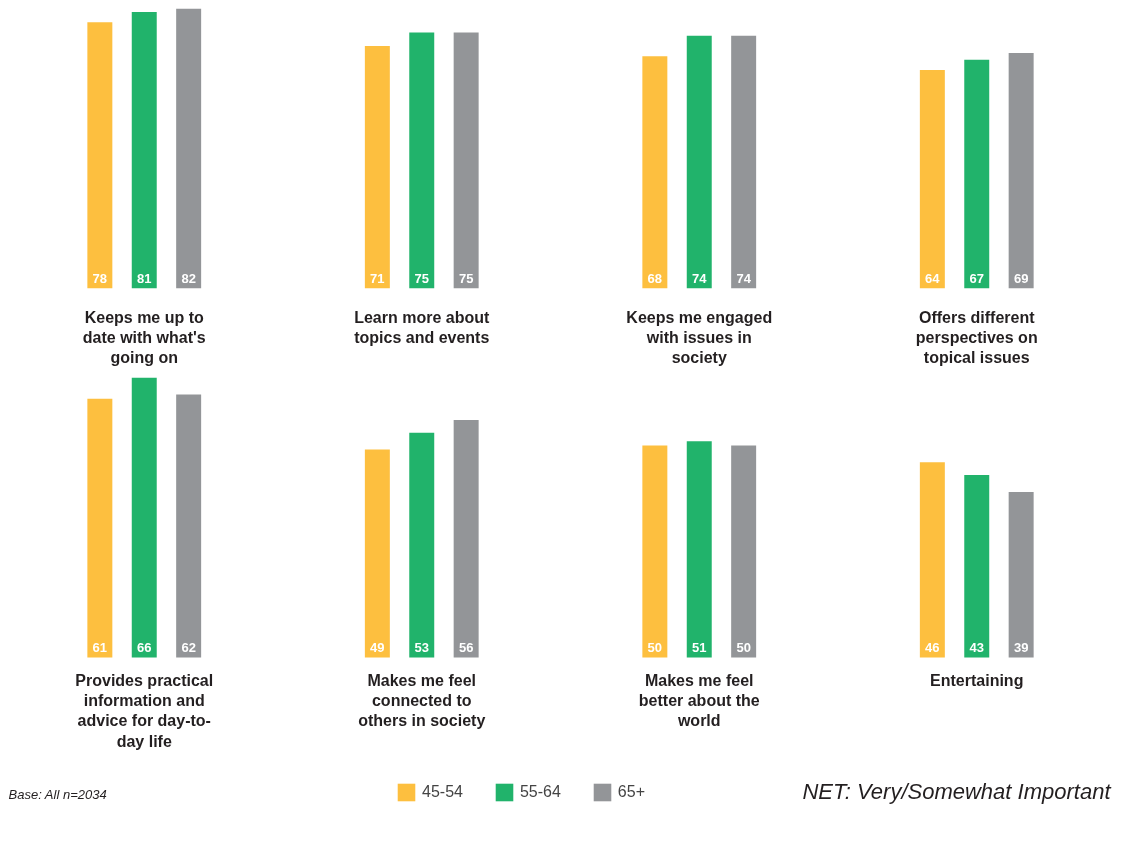 This screenshot has height=845, width=1135. What do you see at coordinates (100, 647) in the screenshot?
I see `data-label: 61` at bounding box center [100, 647].